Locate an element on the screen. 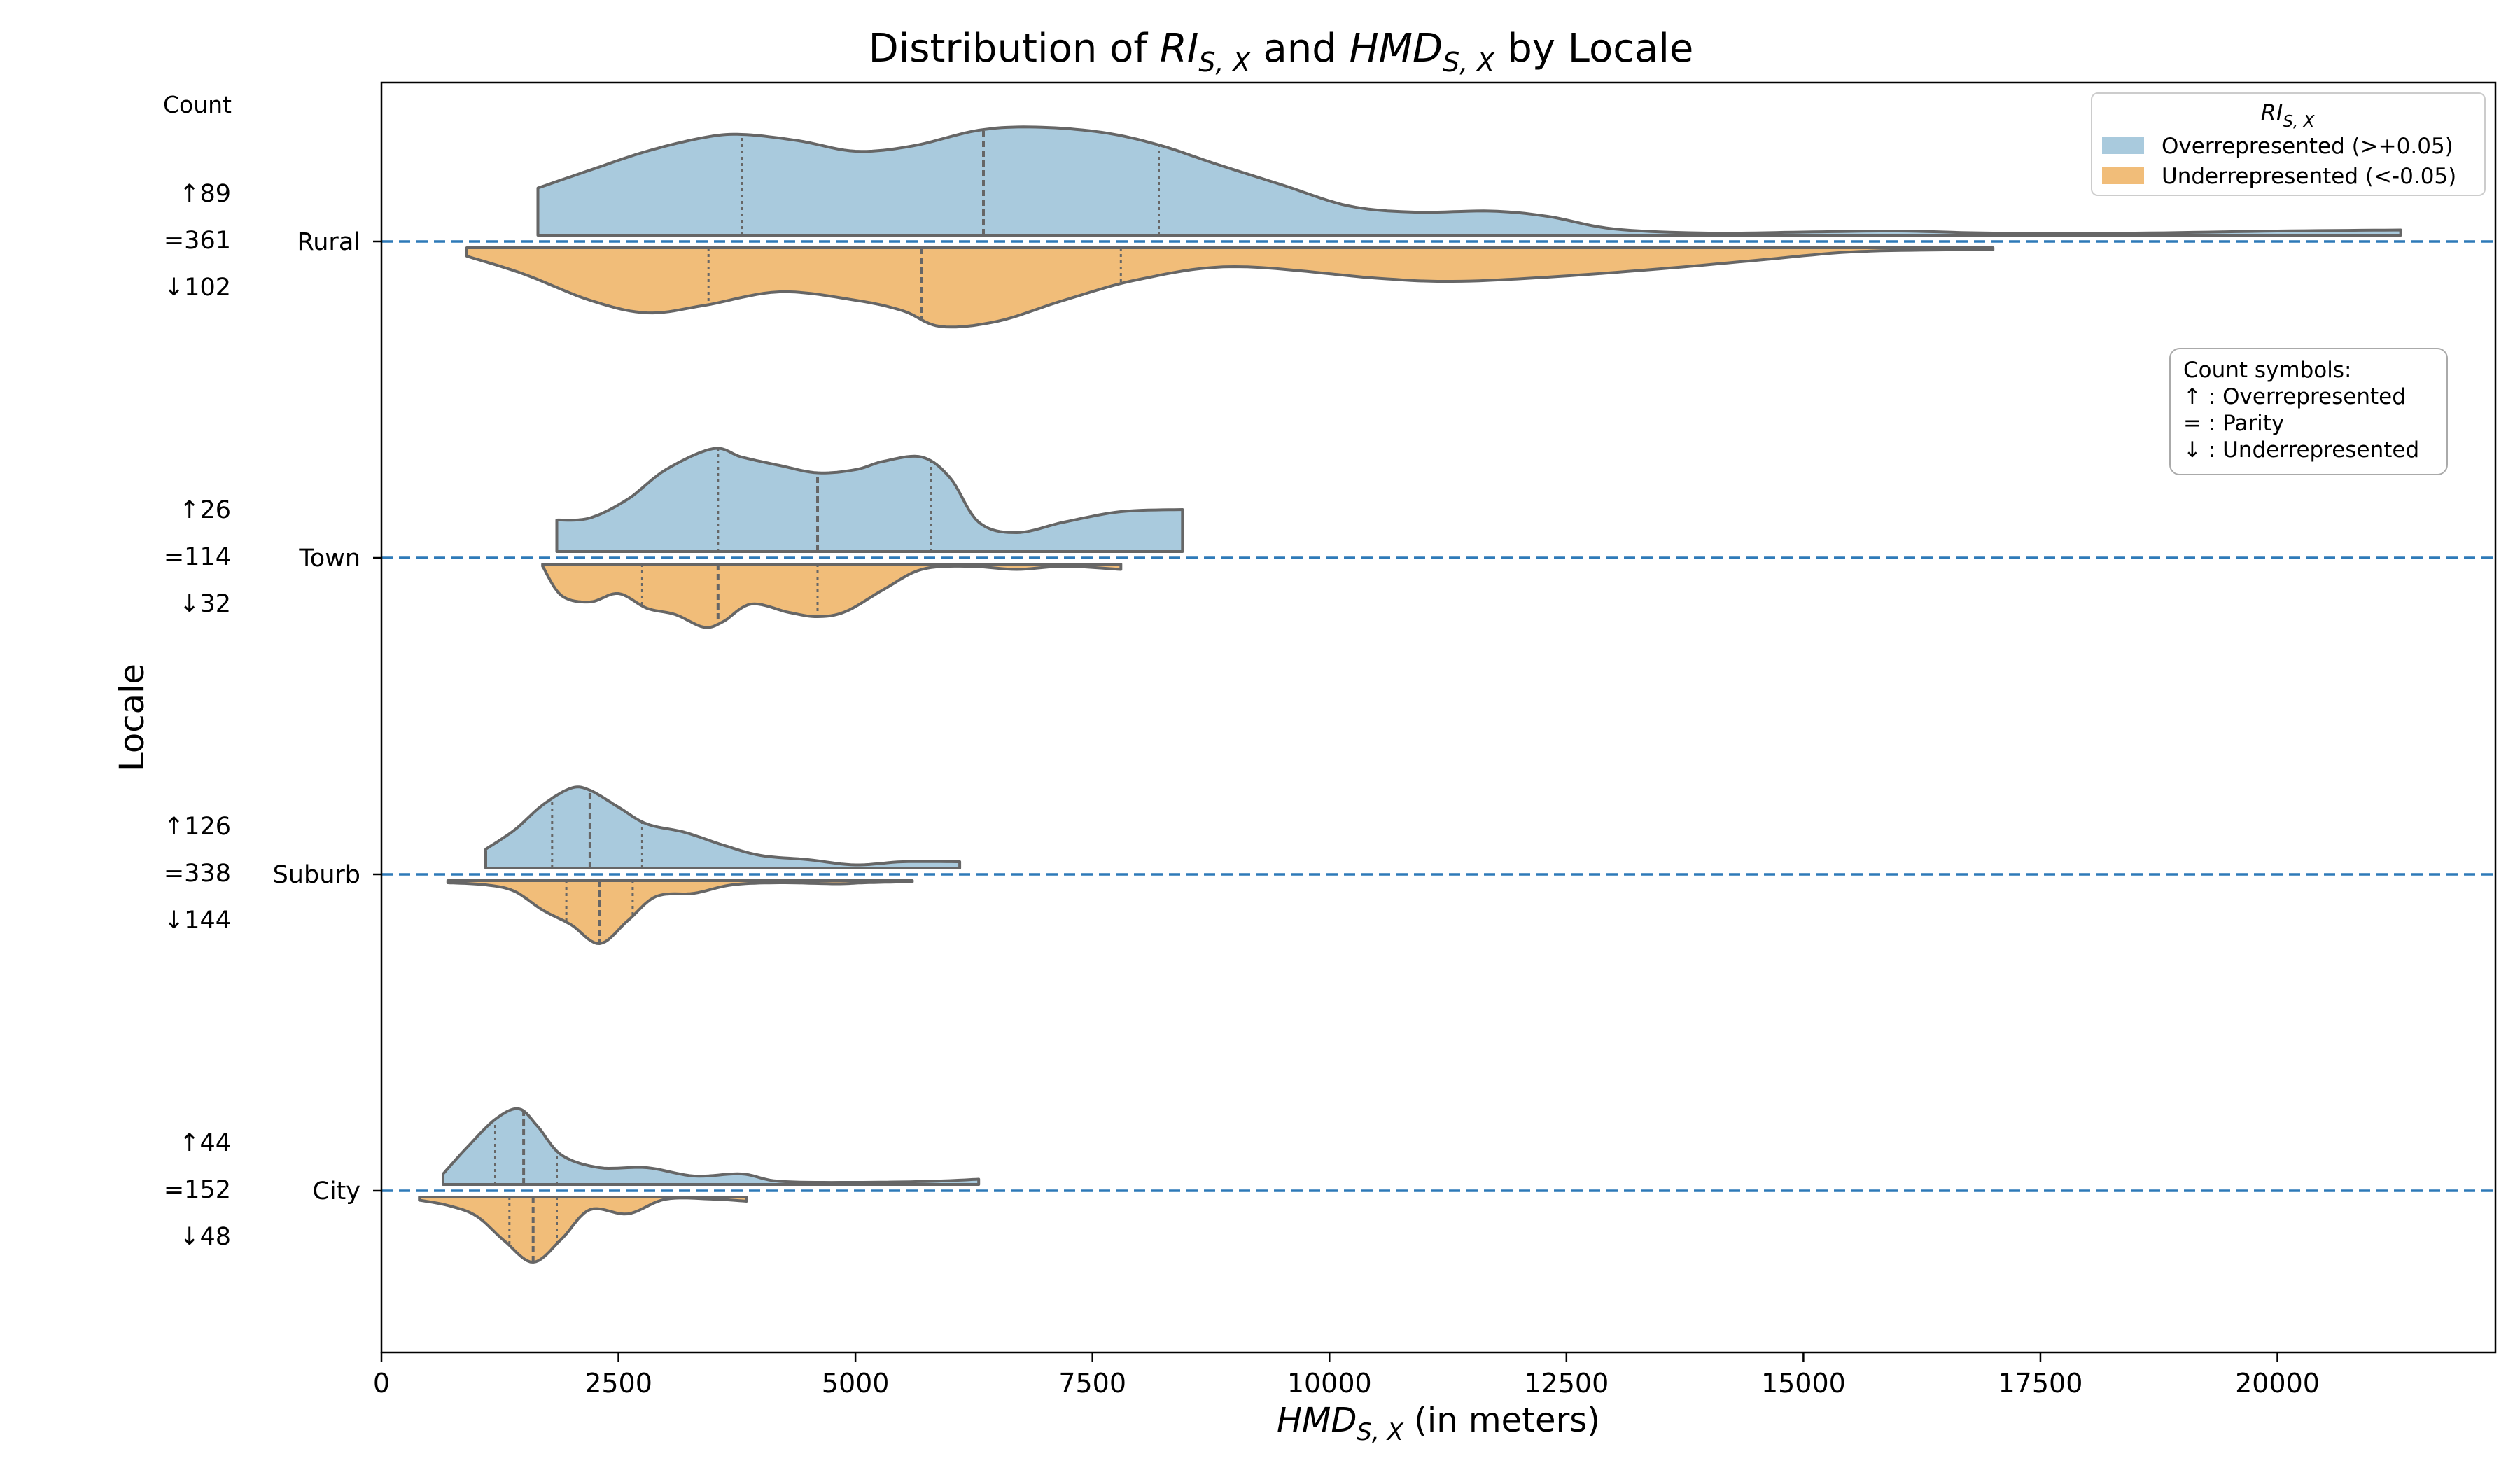 The height and width of the screenshot is (1470, 2520). x-tick-label: 5000 is located at coordinates (856, 1383).